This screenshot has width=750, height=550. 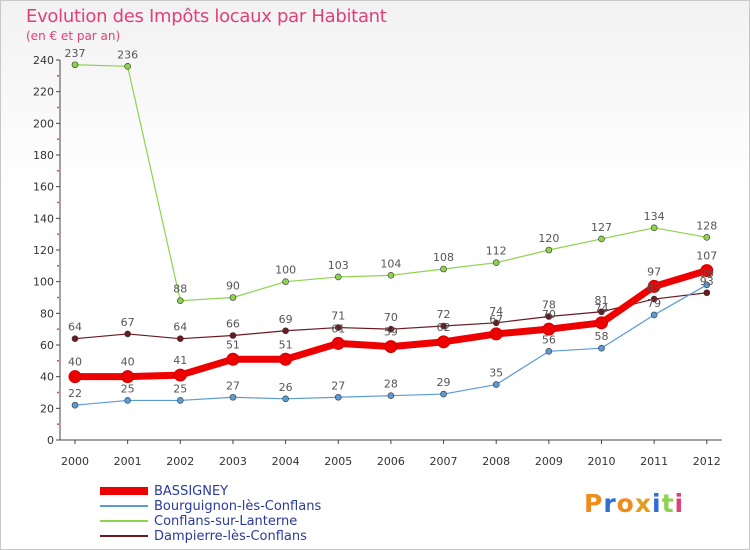 I want to click on chart-subtitle: (en € et par an), so click(x=73, y=36).